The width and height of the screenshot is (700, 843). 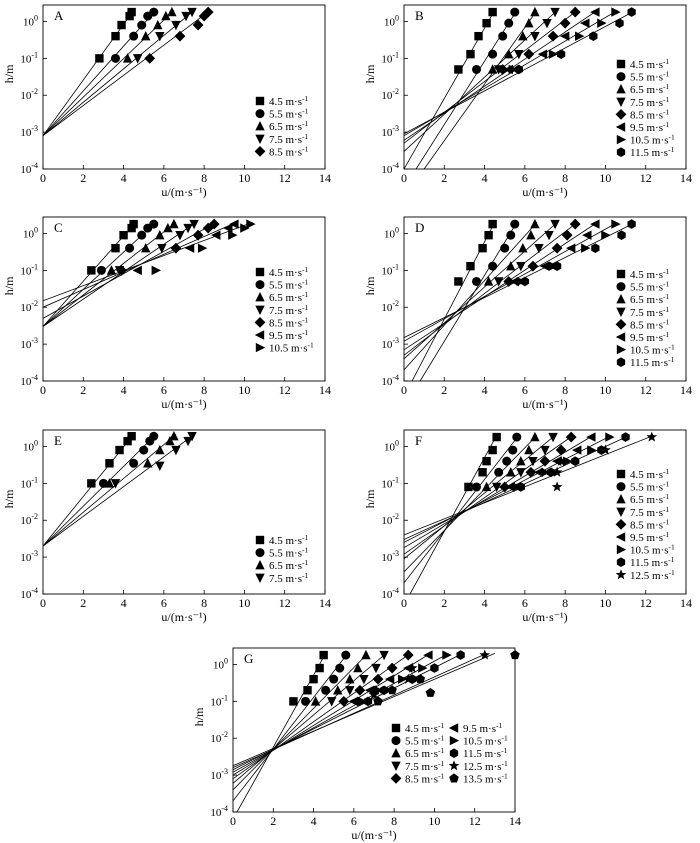 I want to click on legend-label: 4.5 m·s-1, so click(x=649, y=64).